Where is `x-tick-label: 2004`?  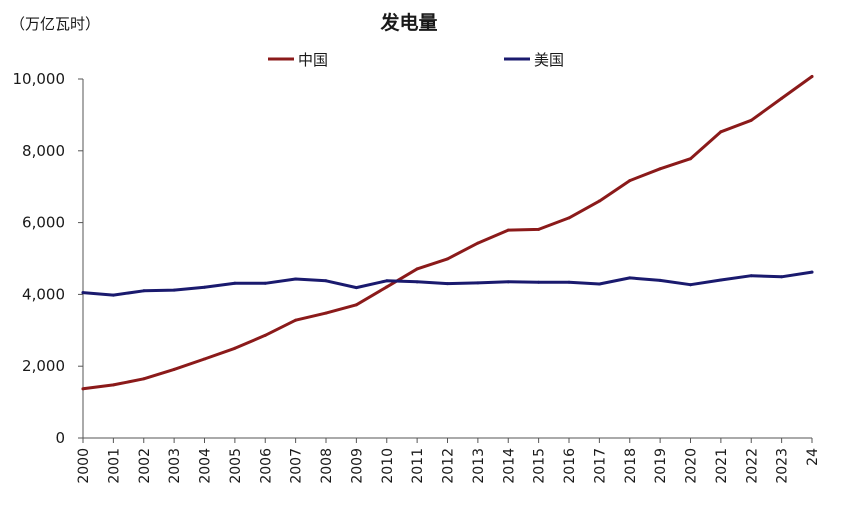 x-tick-label: 2004 is located at coordinates (206, 466).